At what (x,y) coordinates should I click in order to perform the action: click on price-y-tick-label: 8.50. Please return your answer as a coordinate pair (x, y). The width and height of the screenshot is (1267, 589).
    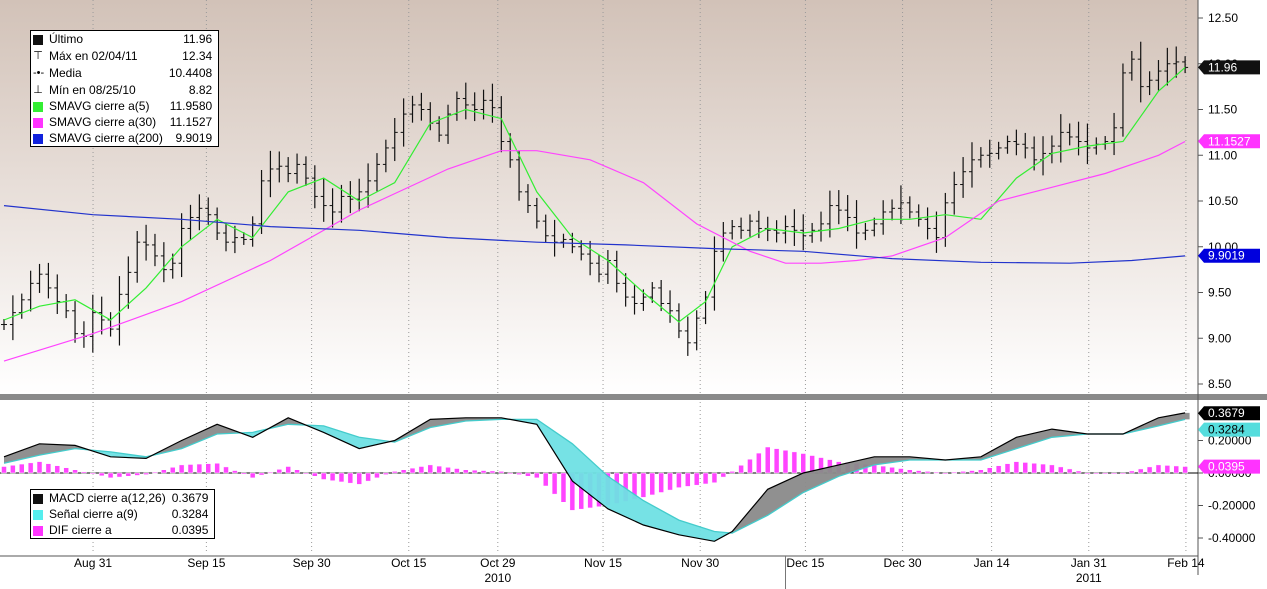
    Looking at the image, I should click on (1220, 384).